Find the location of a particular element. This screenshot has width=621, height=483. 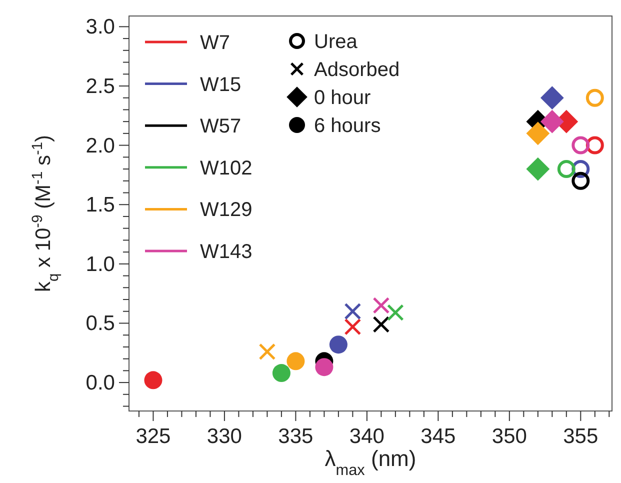

x-tick-label: 335 is located at coordinates (296, 436).